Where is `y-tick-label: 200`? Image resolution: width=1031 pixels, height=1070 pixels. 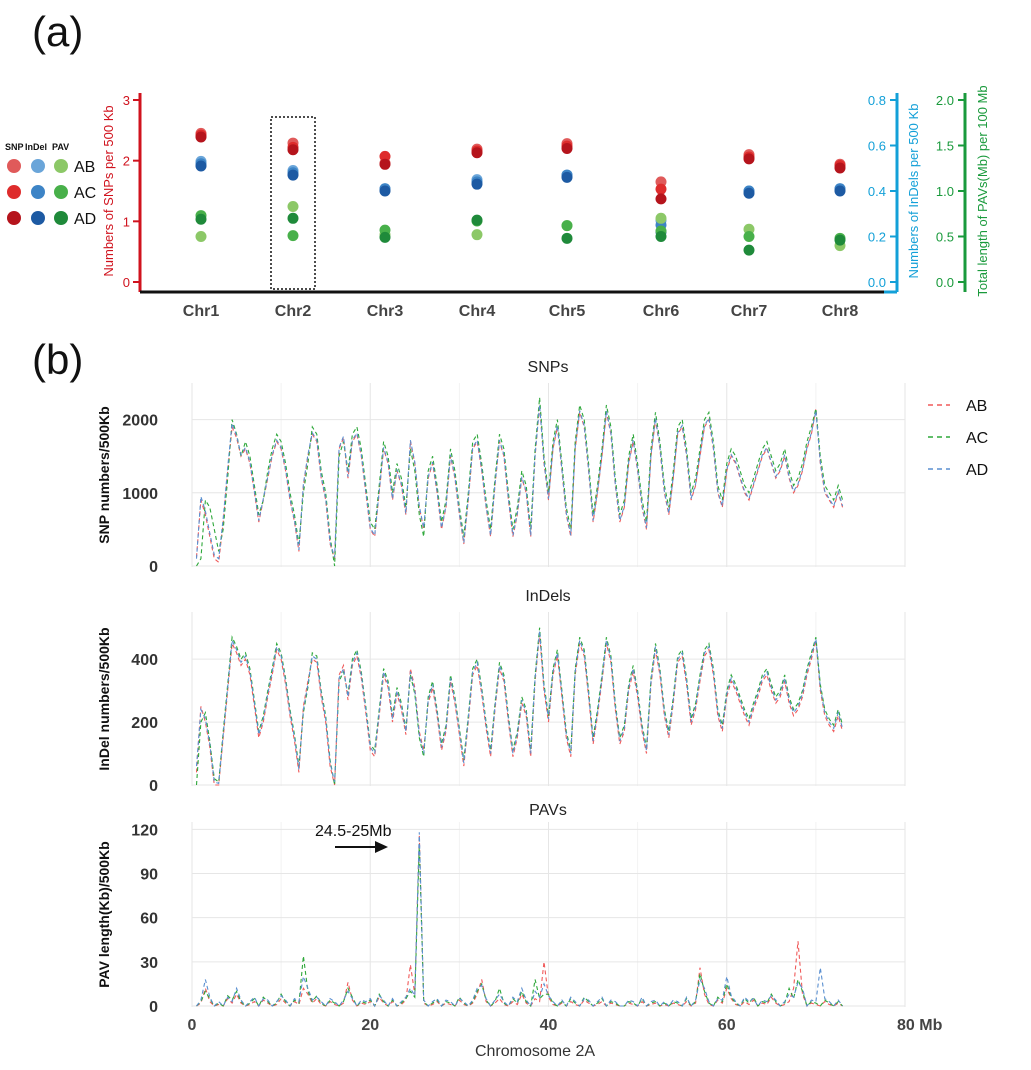 y-tick-label: 200 is located at coordinates (144, 723).